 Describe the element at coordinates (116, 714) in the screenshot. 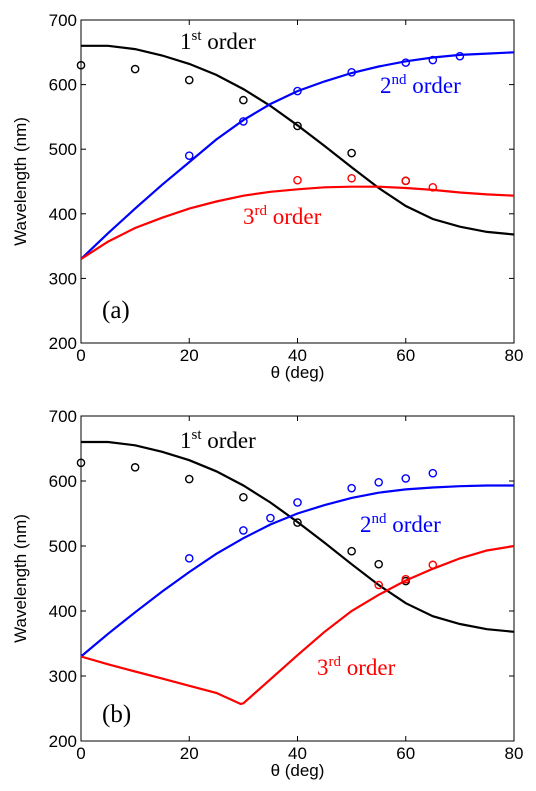

I see `panel-label-b: (b)` at that location.